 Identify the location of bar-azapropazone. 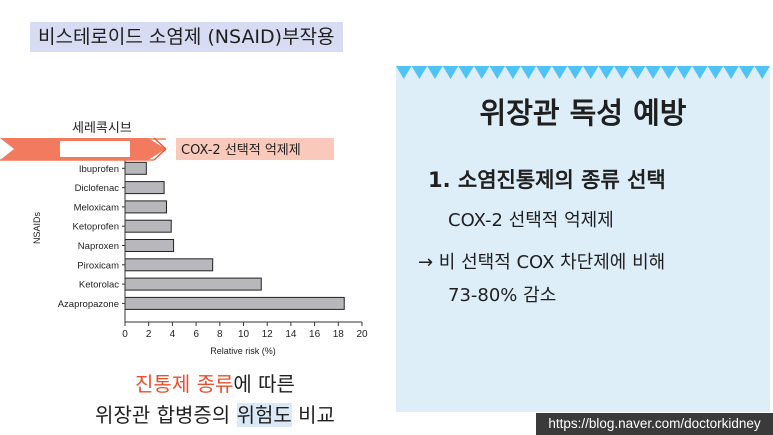
(234, 303).